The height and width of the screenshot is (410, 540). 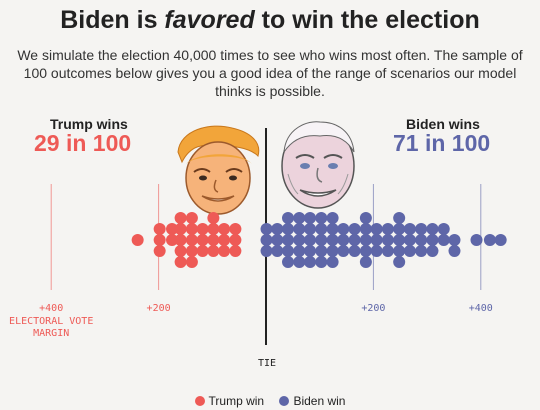 What do you see at coordinates (218, 170) in the screenshot?
I see `trump-portrait-icon` at bounding box center [218, 170].